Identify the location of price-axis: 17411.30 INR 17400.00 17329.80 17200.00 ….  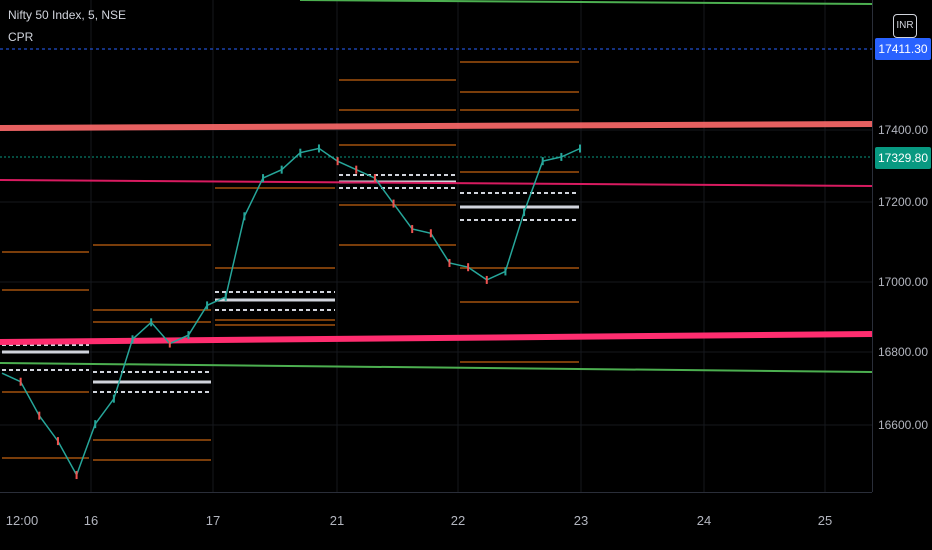
(902, 246).